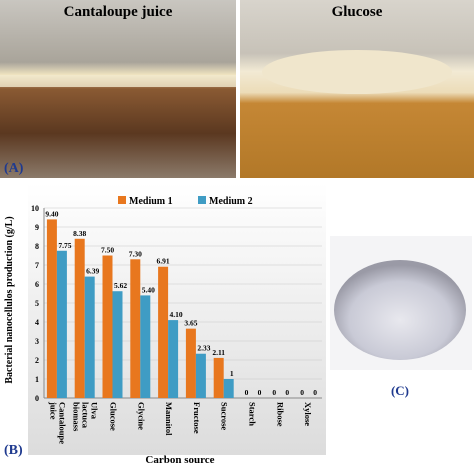 This screenshot has height=472, width=474. What do you see at coordinates (107, 250) in the screenshot?
I see `data-label: 7.50` at bounding box center [107, 250].